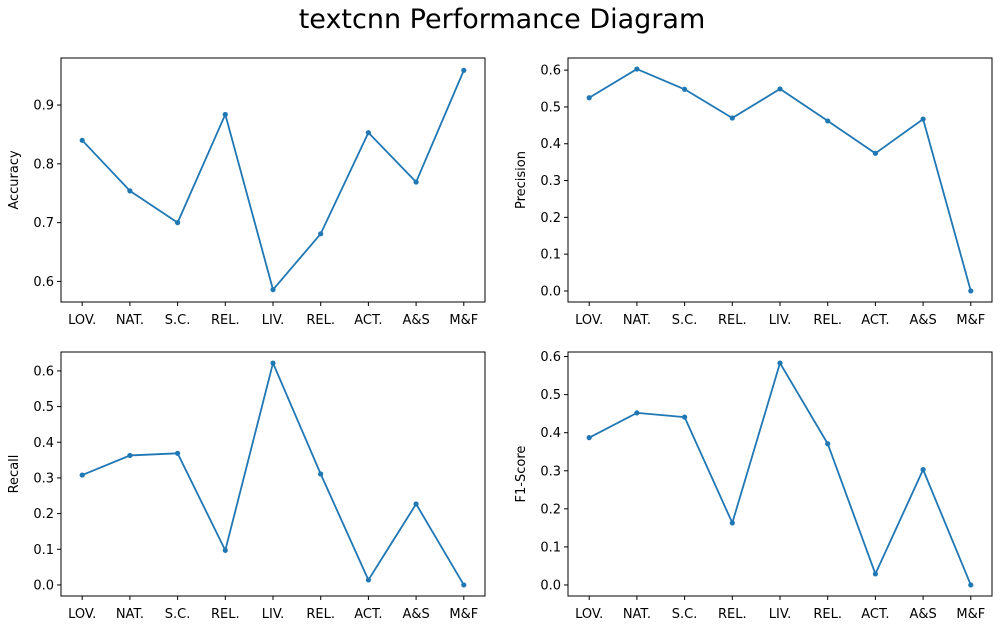  I want to click on y-axis-label: Recall, so click(14, 474).